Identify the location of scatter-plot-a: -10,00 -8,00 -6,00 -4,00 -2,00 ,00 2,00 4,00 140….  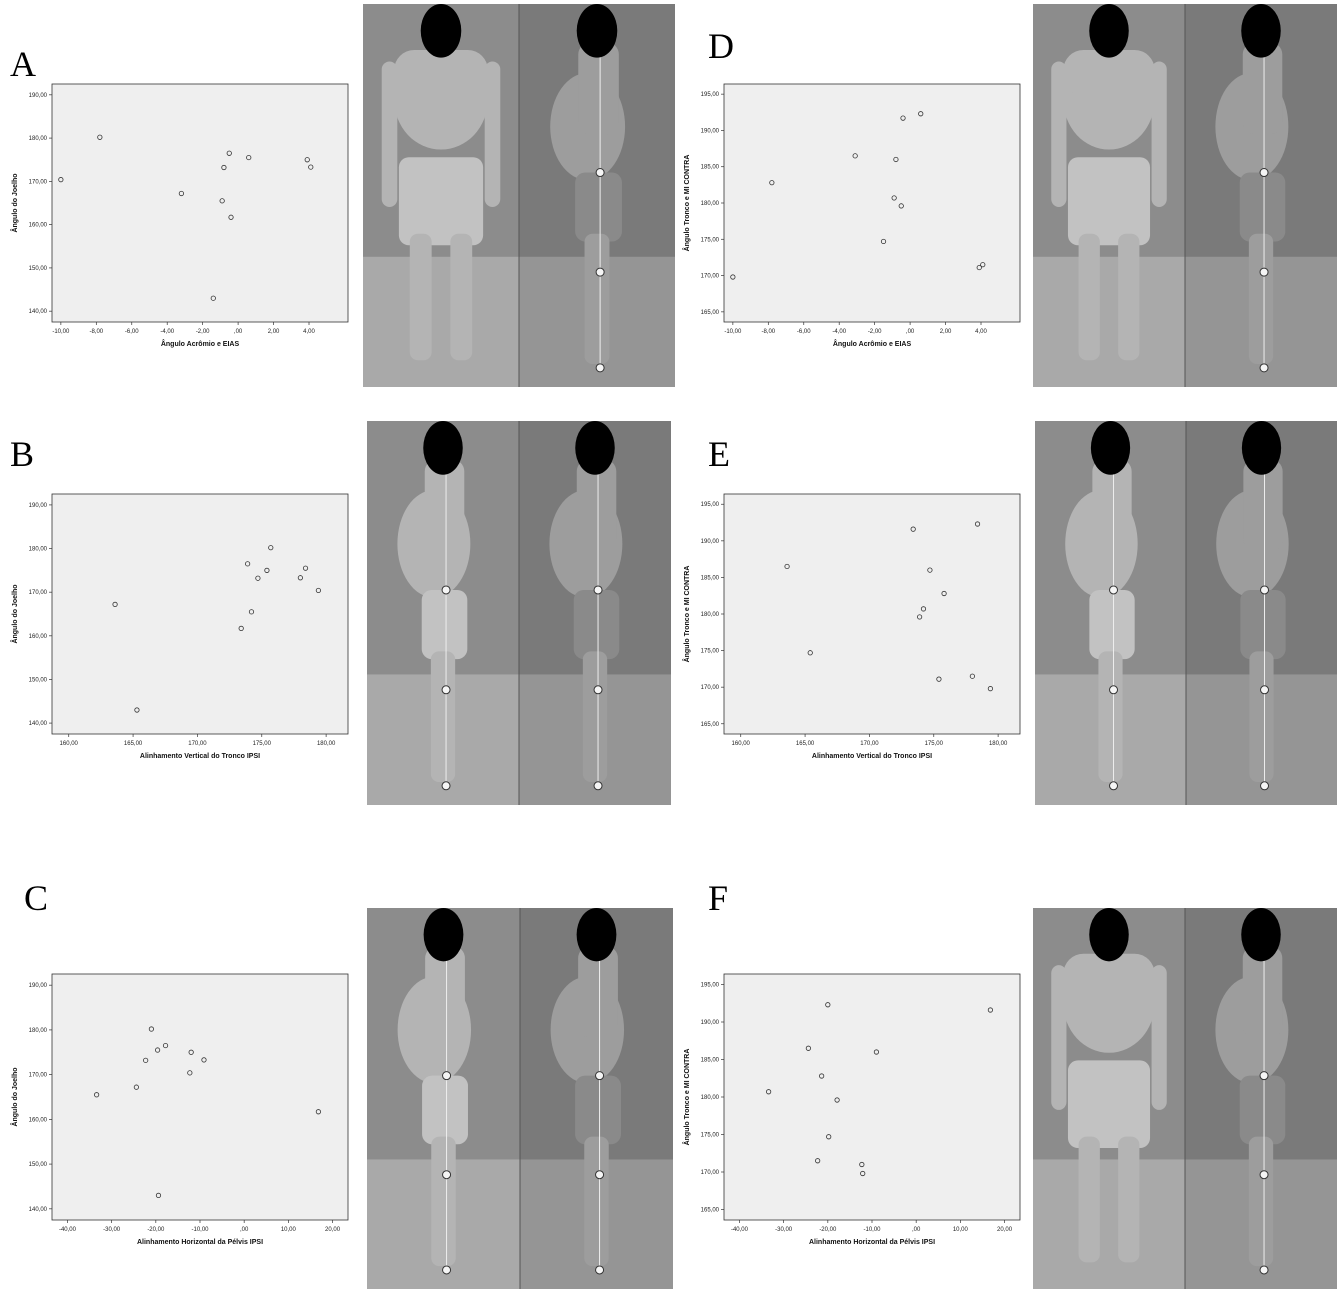
(179, 215).